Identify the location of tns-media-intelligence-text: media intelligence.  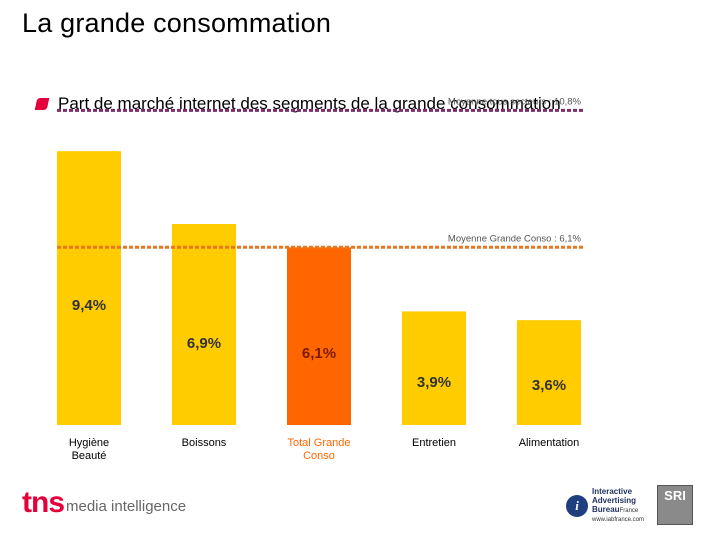
(126, 506).